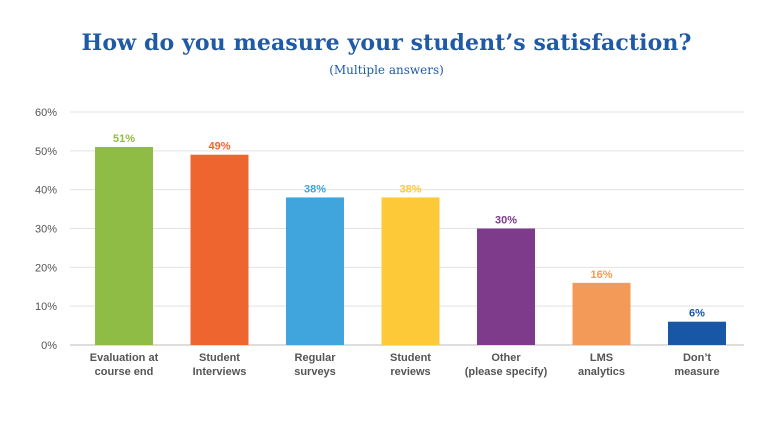 The image size is (773, 435). I want to click on data-label: 16%, so click(601, 275).